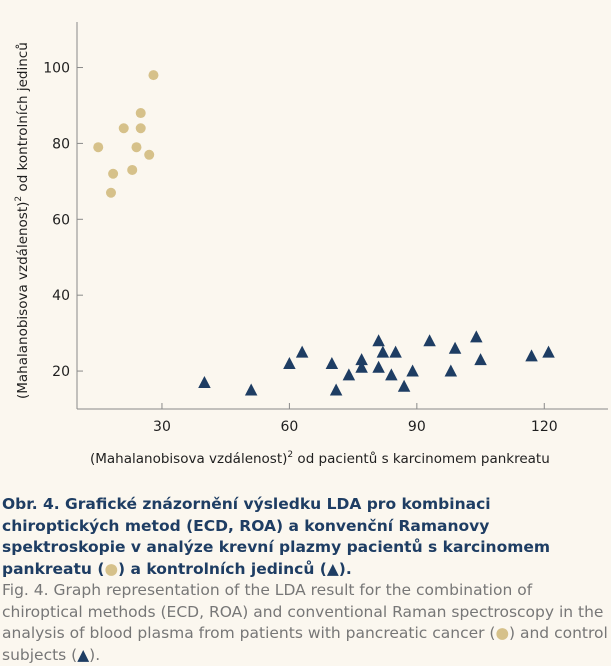  What do you see at coordinates (23, 300) in the screenshot?
I see `y-axis-title-main: (Mahalanobisova vzdálenost)` at bounding box center [23, 300].